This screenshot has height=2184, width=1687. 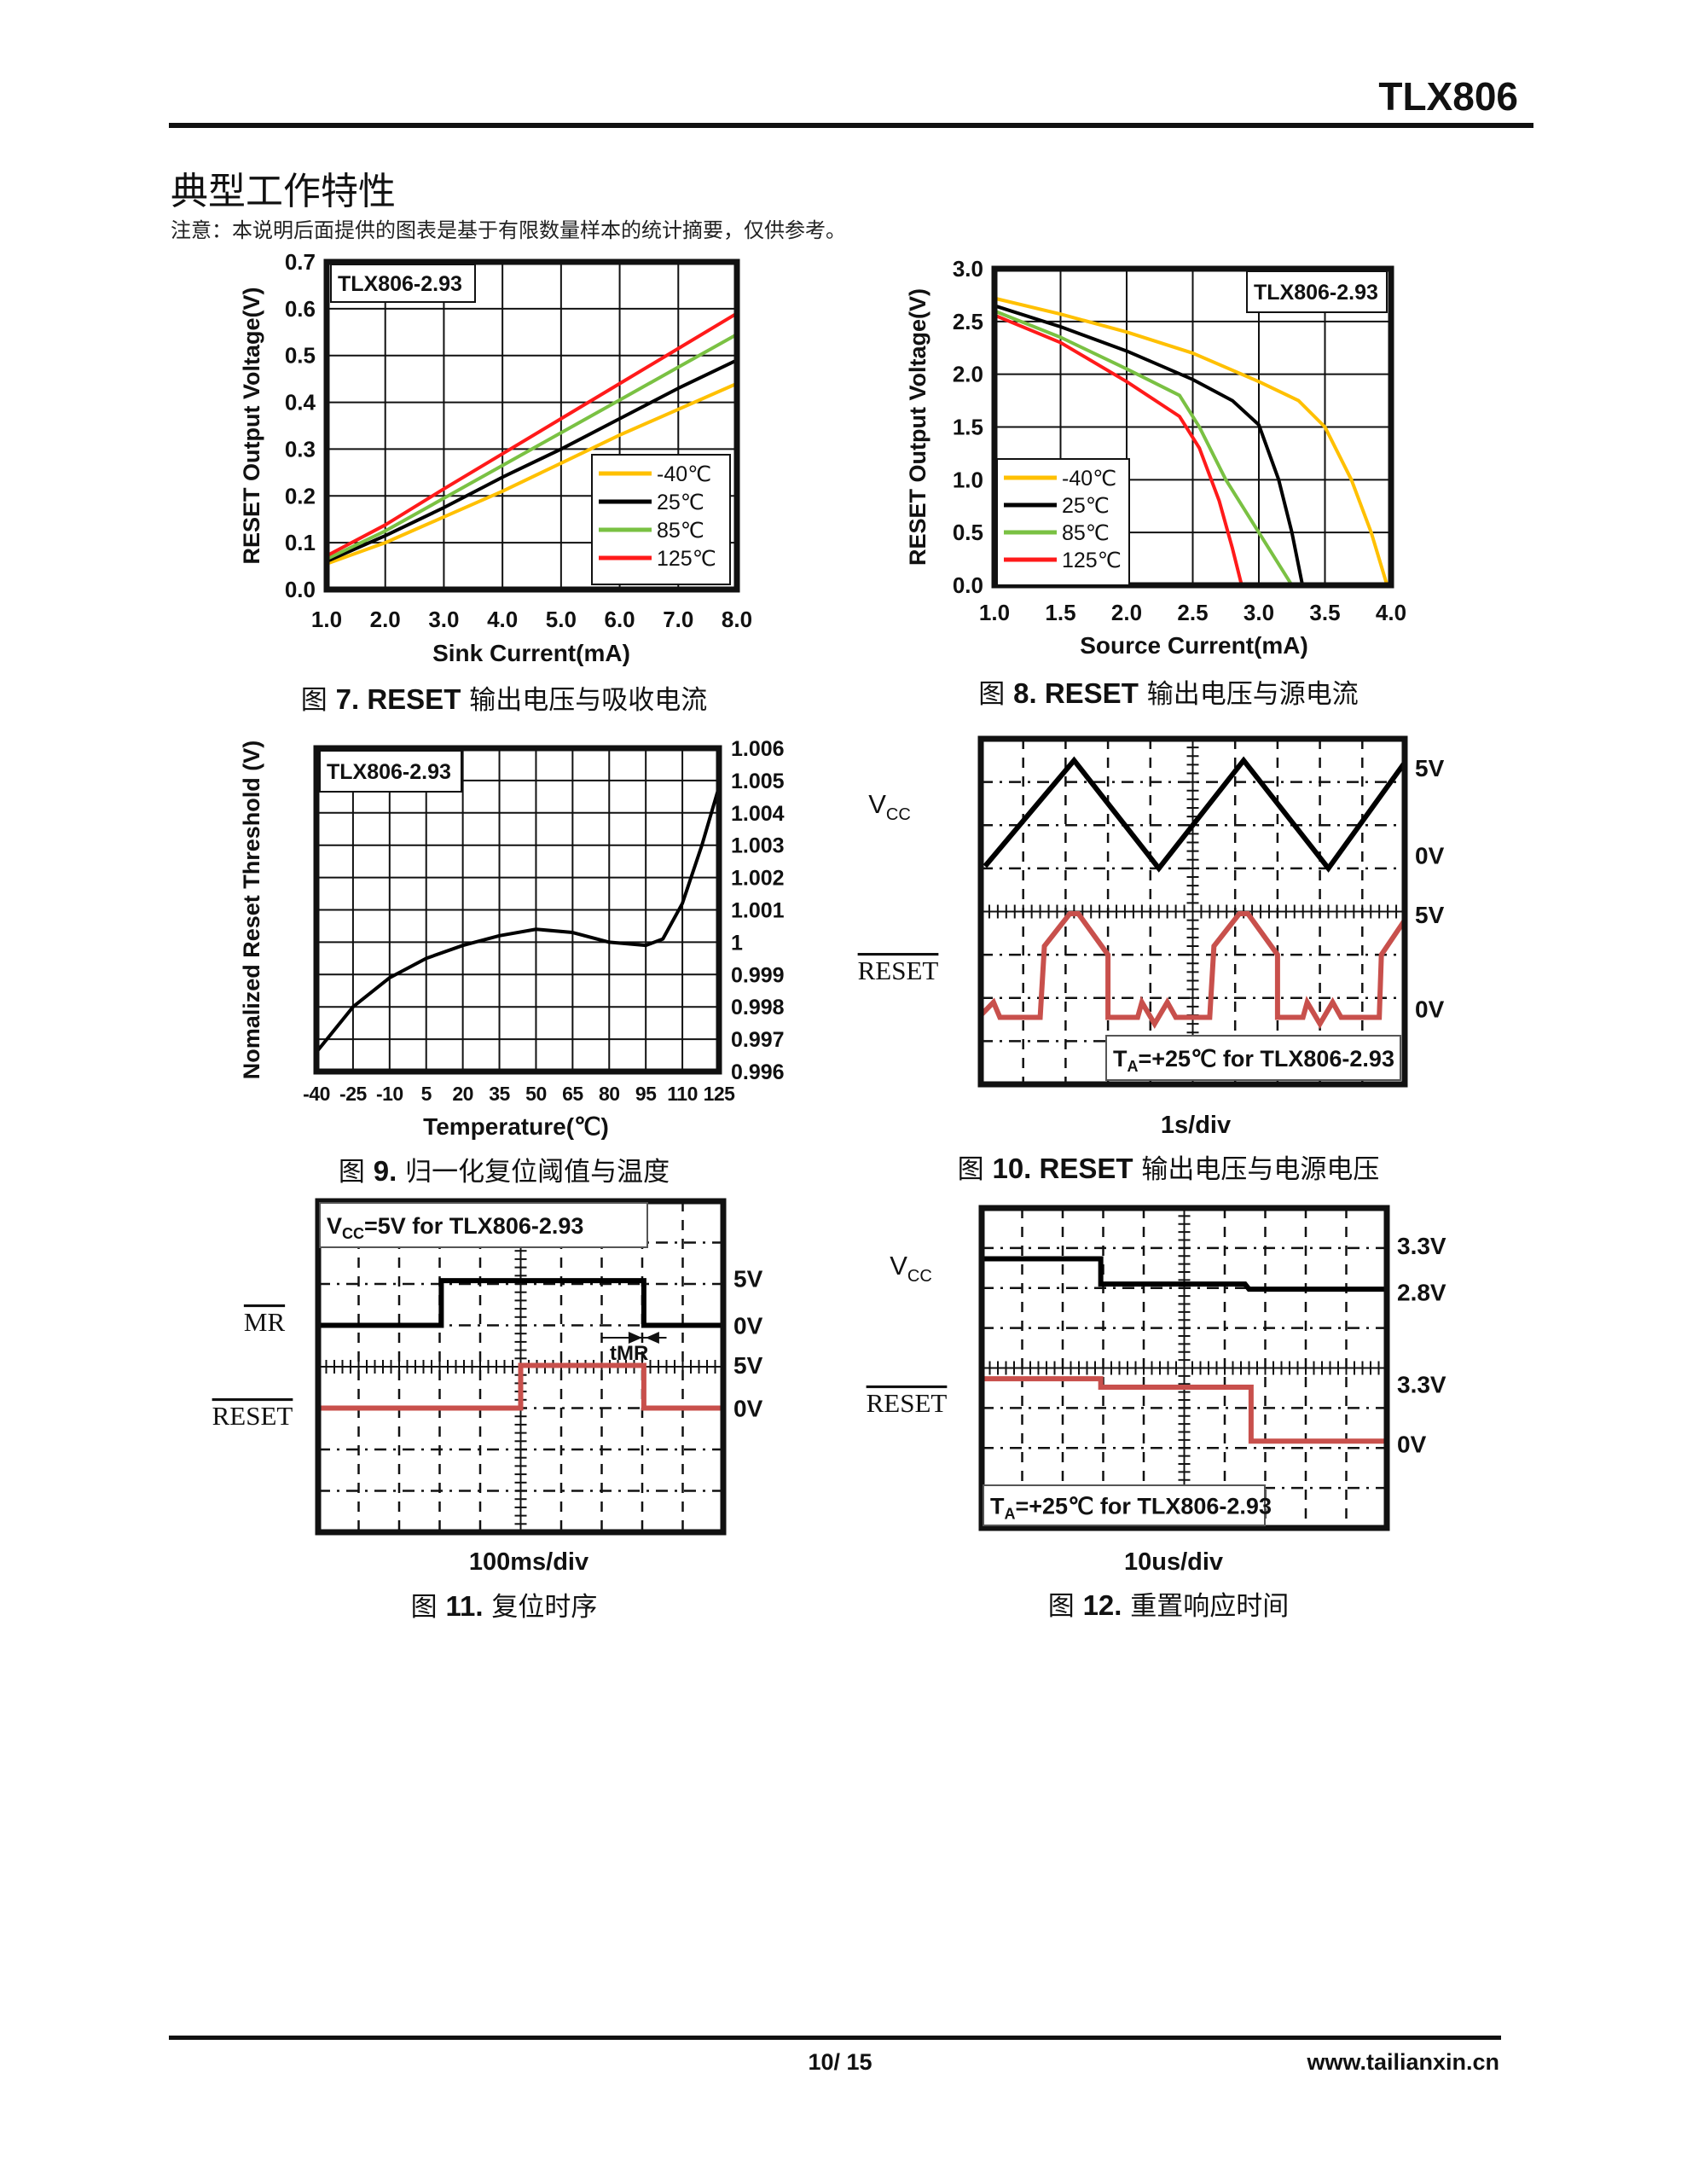 What do you see at coordinates (680, 503) in the screenshot?
I see `legend-label: 25℃` at bounding box center [680, 503].